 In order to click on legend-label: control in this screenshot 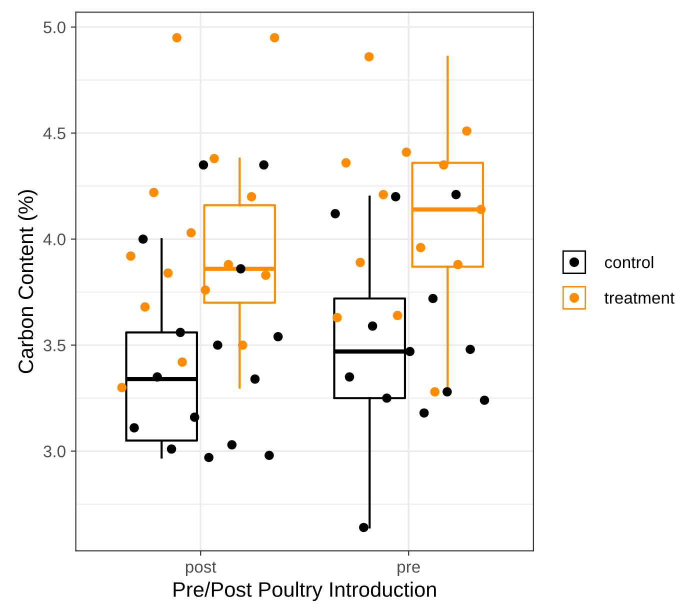, I will do `click(629, 262)`.